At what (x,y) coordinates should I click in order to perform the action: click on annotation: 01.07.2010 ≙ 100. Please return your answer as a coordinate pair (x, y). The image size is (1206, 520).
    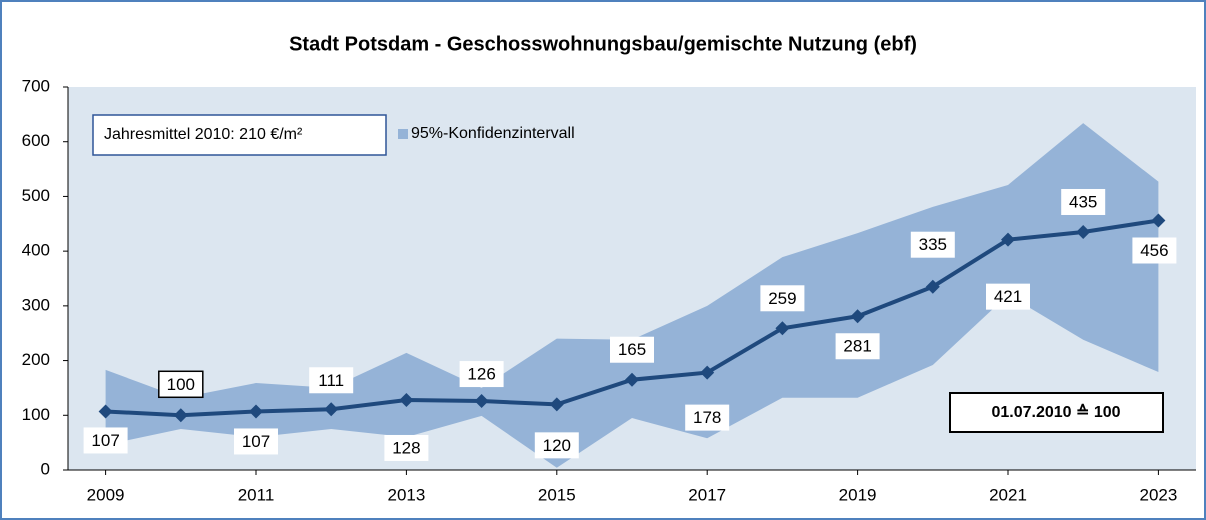
    Looking at the image, I should click on (1055, 412).